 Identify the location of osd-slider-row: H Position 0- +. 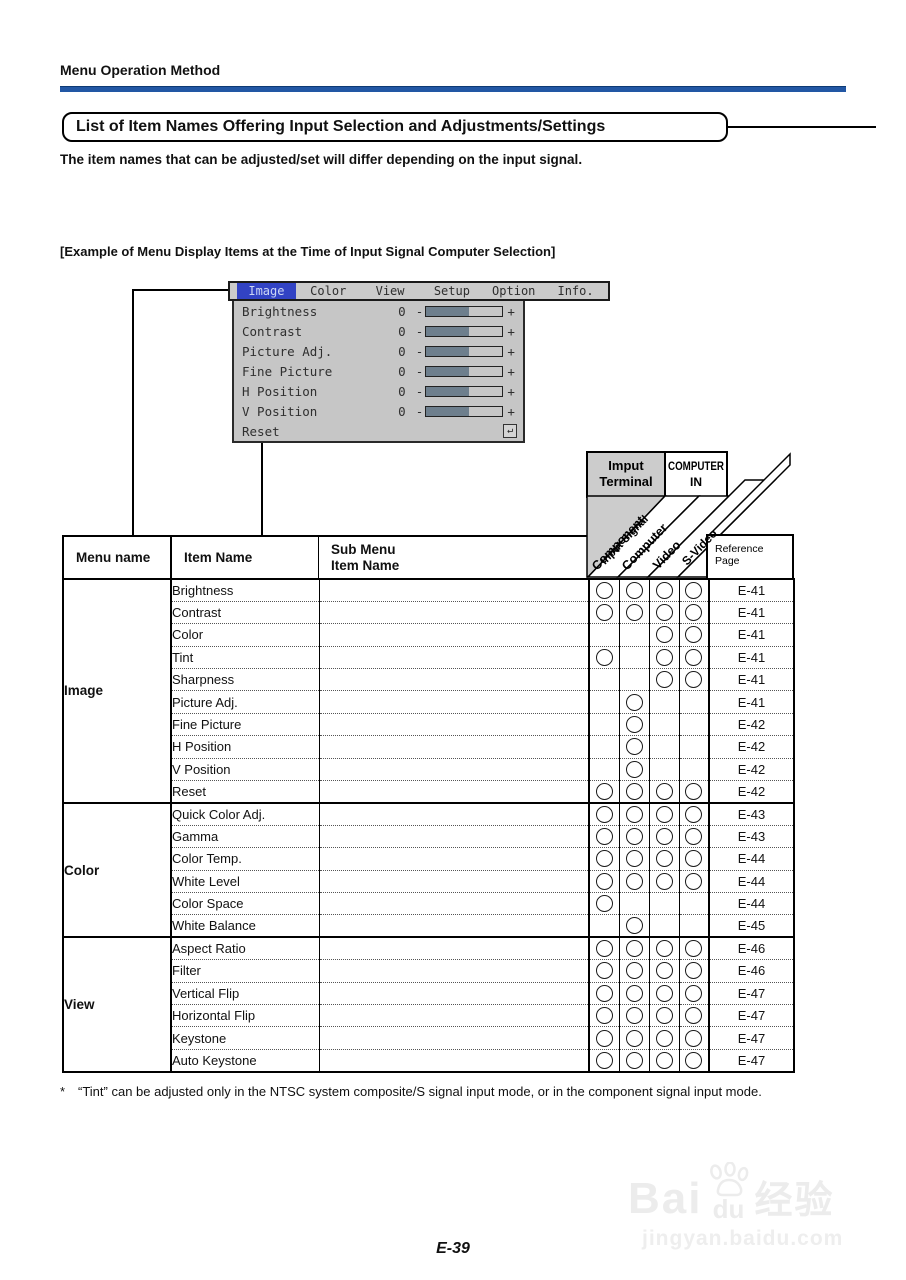
(378, 391).